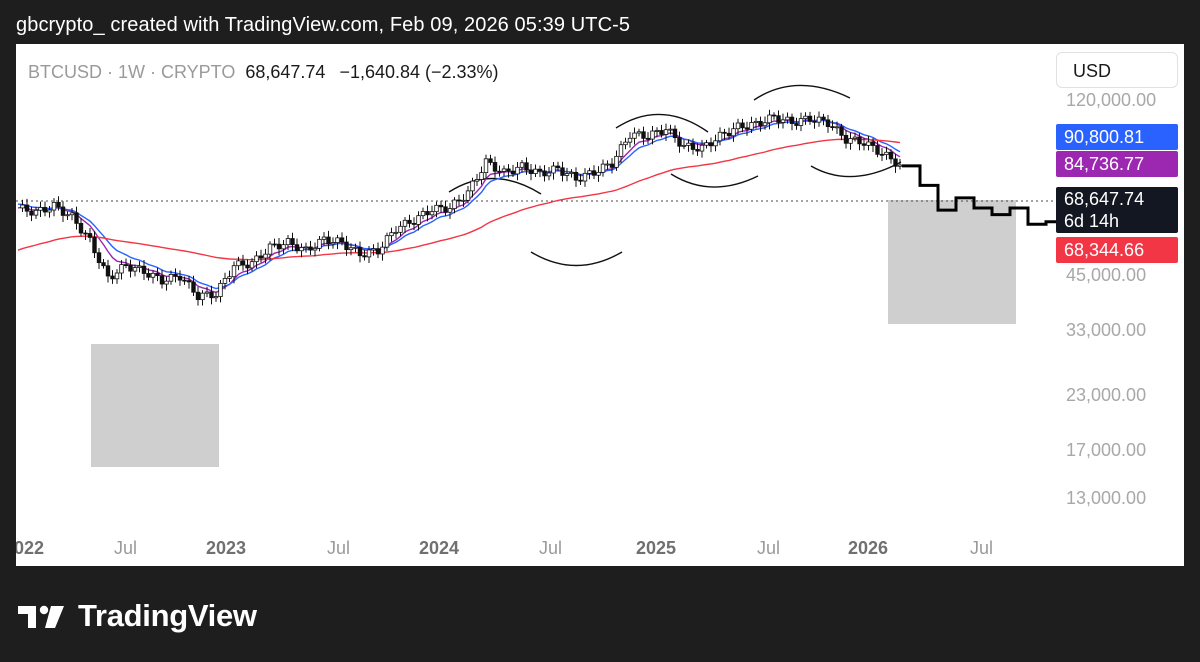 Image resolution: width=1200 pixels, height=662 pixels. What do you see at coordinates (656, 548) in the screenshot?
I see `x-tick-label: 2025` at bounding box center [656, 548].